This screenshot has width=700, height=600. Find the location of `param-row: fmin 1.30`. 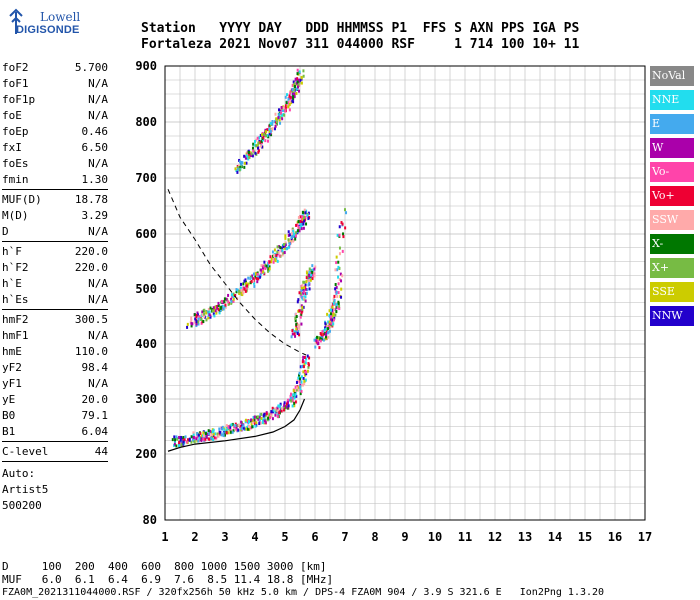

param-row: fmin 1.30 is located at coordinates (55, 180).